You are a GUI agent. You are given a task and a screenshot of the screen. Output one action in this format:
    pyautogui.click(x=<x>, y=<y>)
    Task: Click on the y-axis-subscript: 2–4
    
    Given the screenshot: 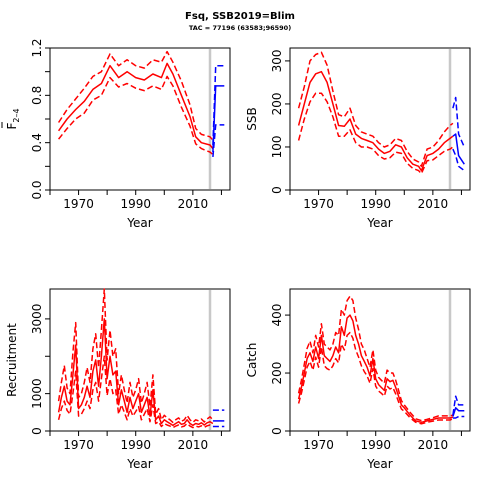 What is the action you would take?
    pyautogui.click(x=16, y=115)
    